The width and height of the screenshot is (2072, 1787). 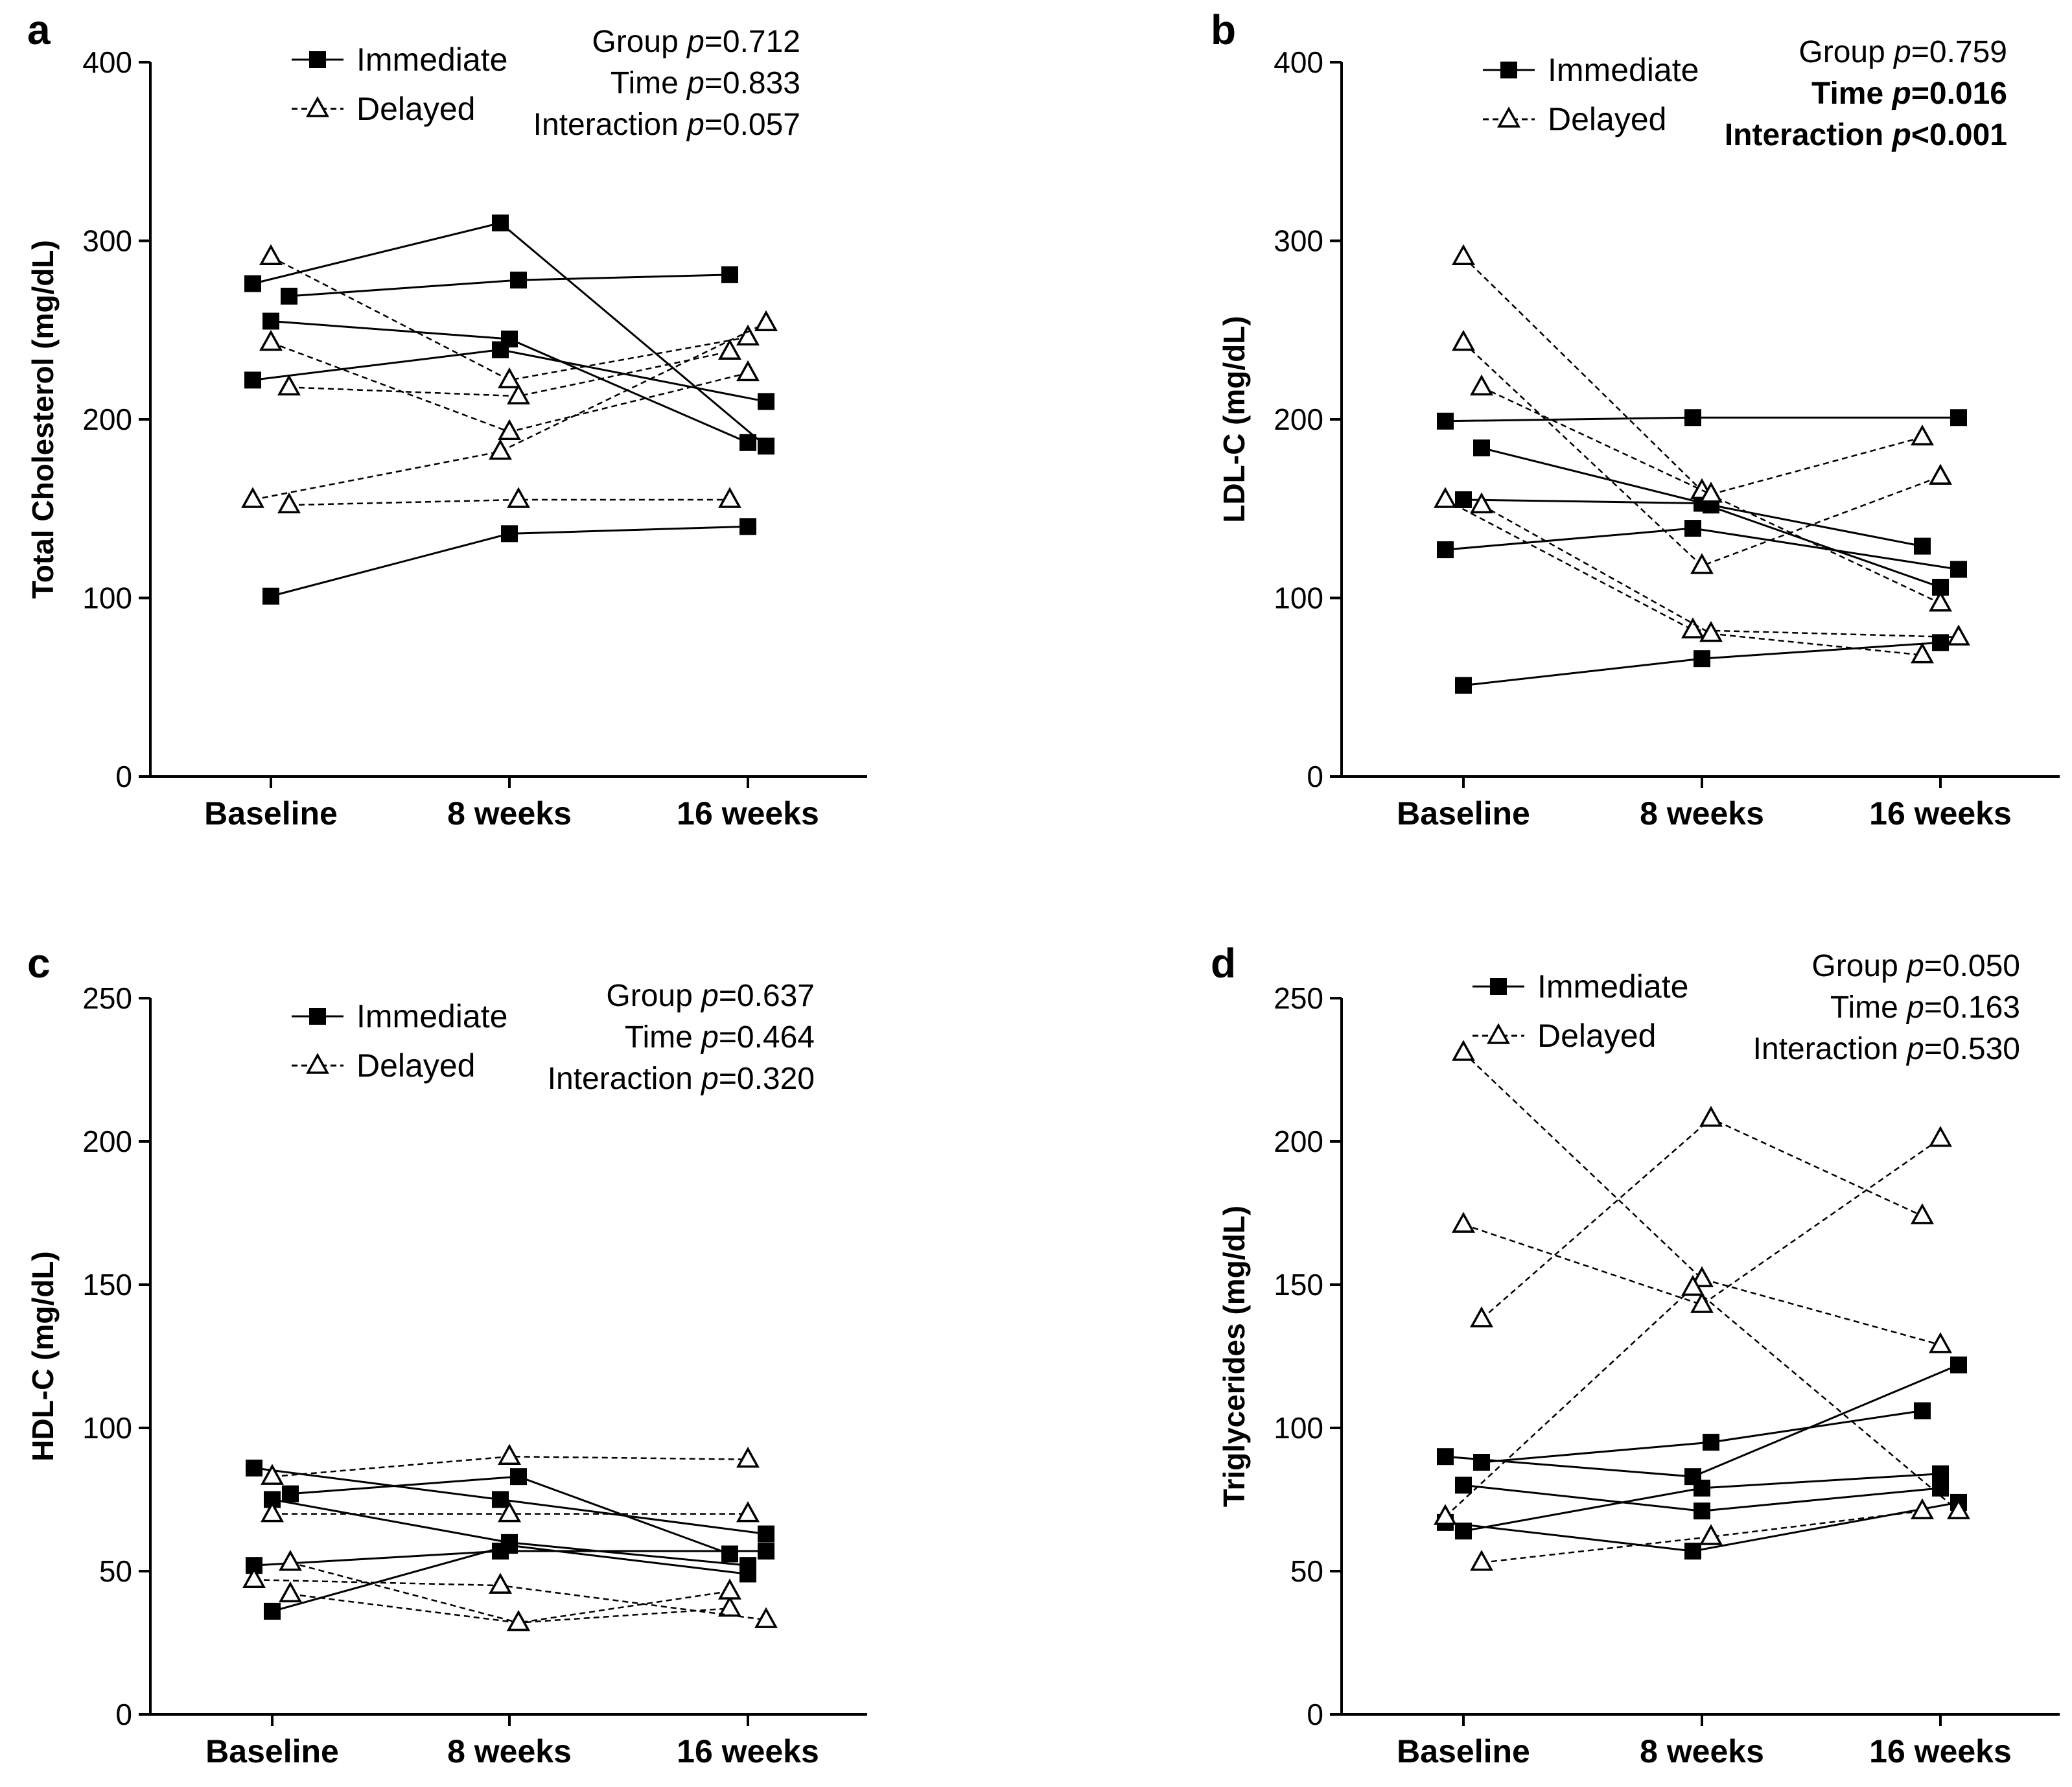 I want to click on x-tick-label: 16 weeks, so click(x=748, y=1751).